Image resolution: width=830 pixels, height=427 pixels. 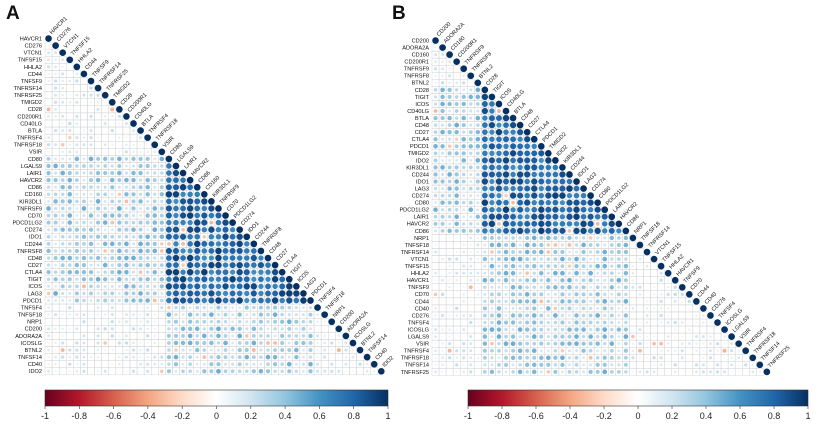 I want to click on corr-cell-tnfrsf18-tnfrsf14, so click(x=647, y=357).